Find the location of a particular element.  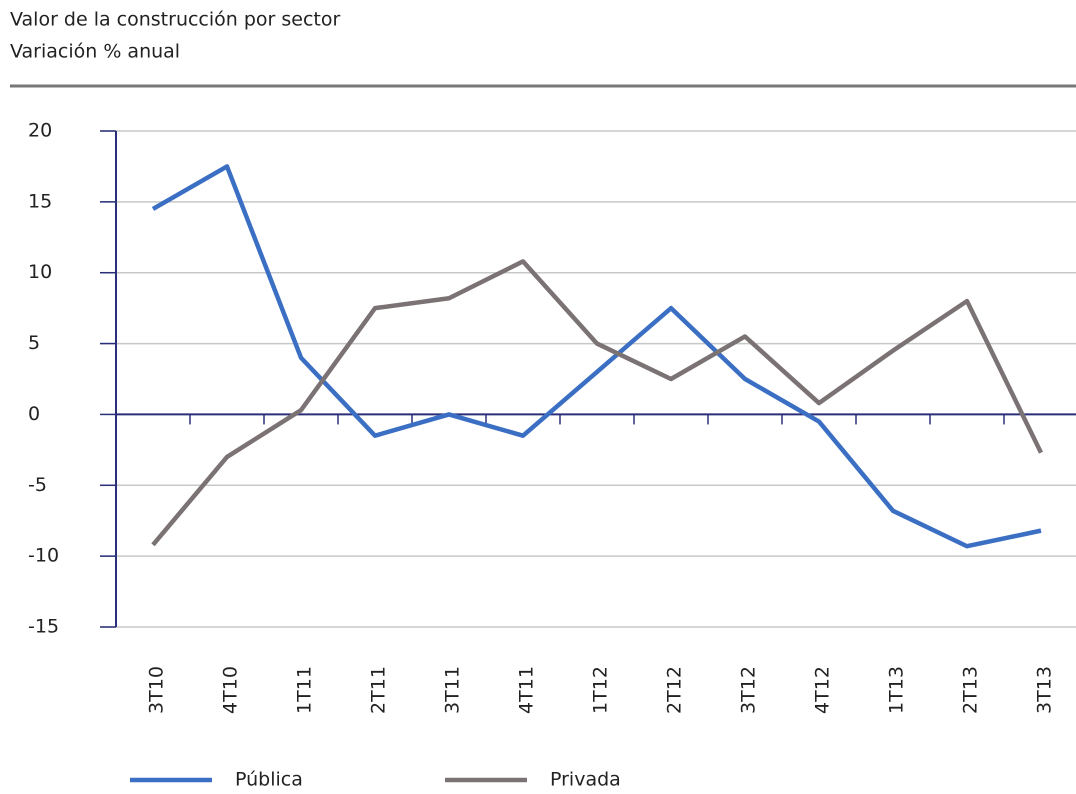

chart-title: Valor de la construcción por sector is located at coordinates (175, 20).